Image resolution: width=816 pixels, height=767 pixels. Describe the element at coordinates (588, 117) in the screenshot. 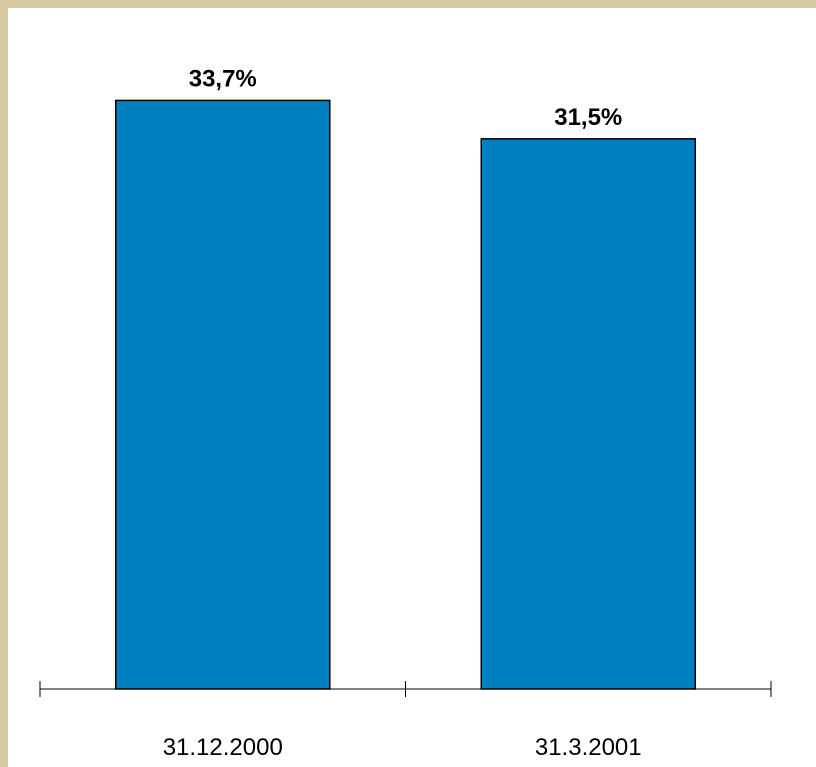

I see `value-label-2: 31,5%` at that location.